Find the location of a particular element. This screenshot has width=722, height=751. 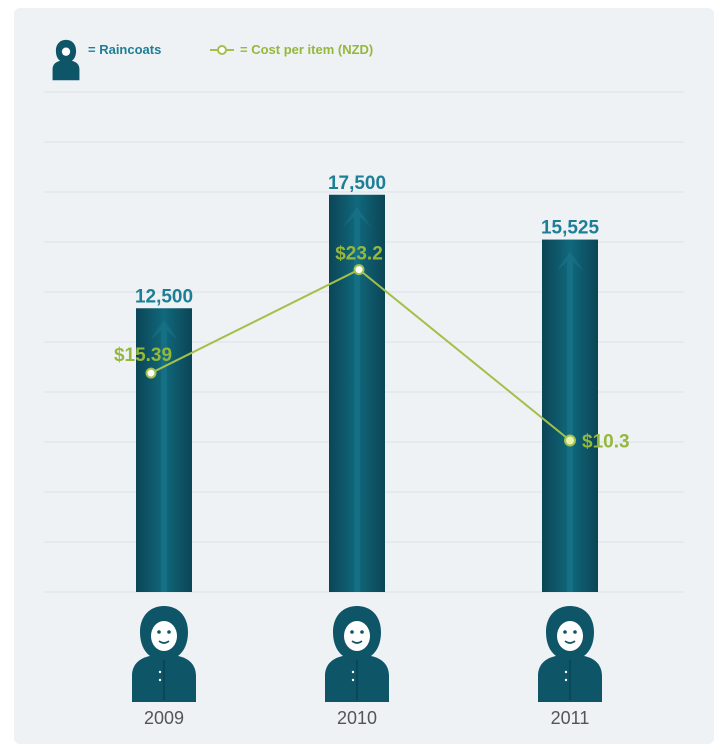

legend-cost-label: = Cost per item (NZD) is located at coordinates (306, 49).